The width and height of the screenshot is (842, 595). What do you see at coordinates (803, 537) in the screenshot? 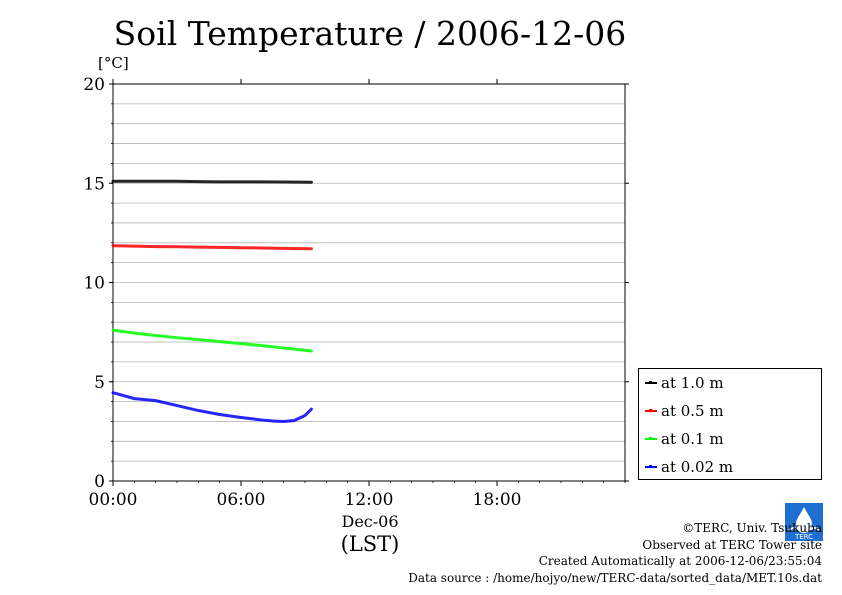
I see `svg-text: TERC` at bounding box center [803, 537].